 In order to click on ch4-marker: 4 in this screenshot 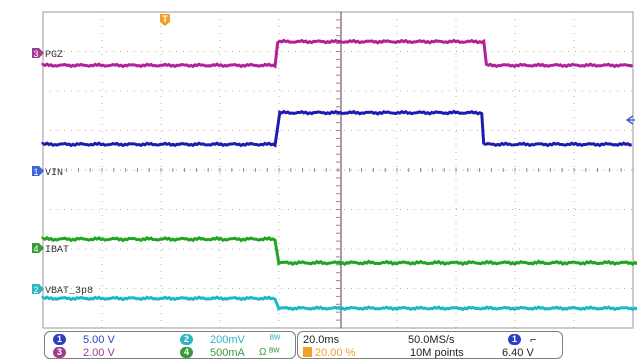, I will do `click(38, 248)`.